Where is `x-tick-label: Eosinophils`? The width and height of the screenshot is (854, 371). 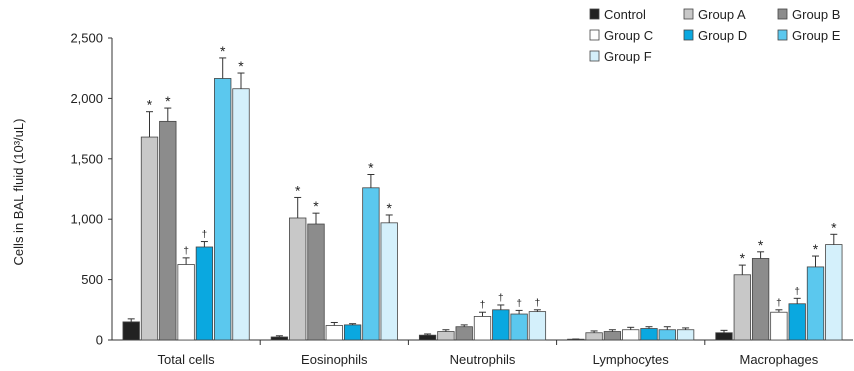 x-tick-label: Eosinophils is located at coordinates (334, 359).